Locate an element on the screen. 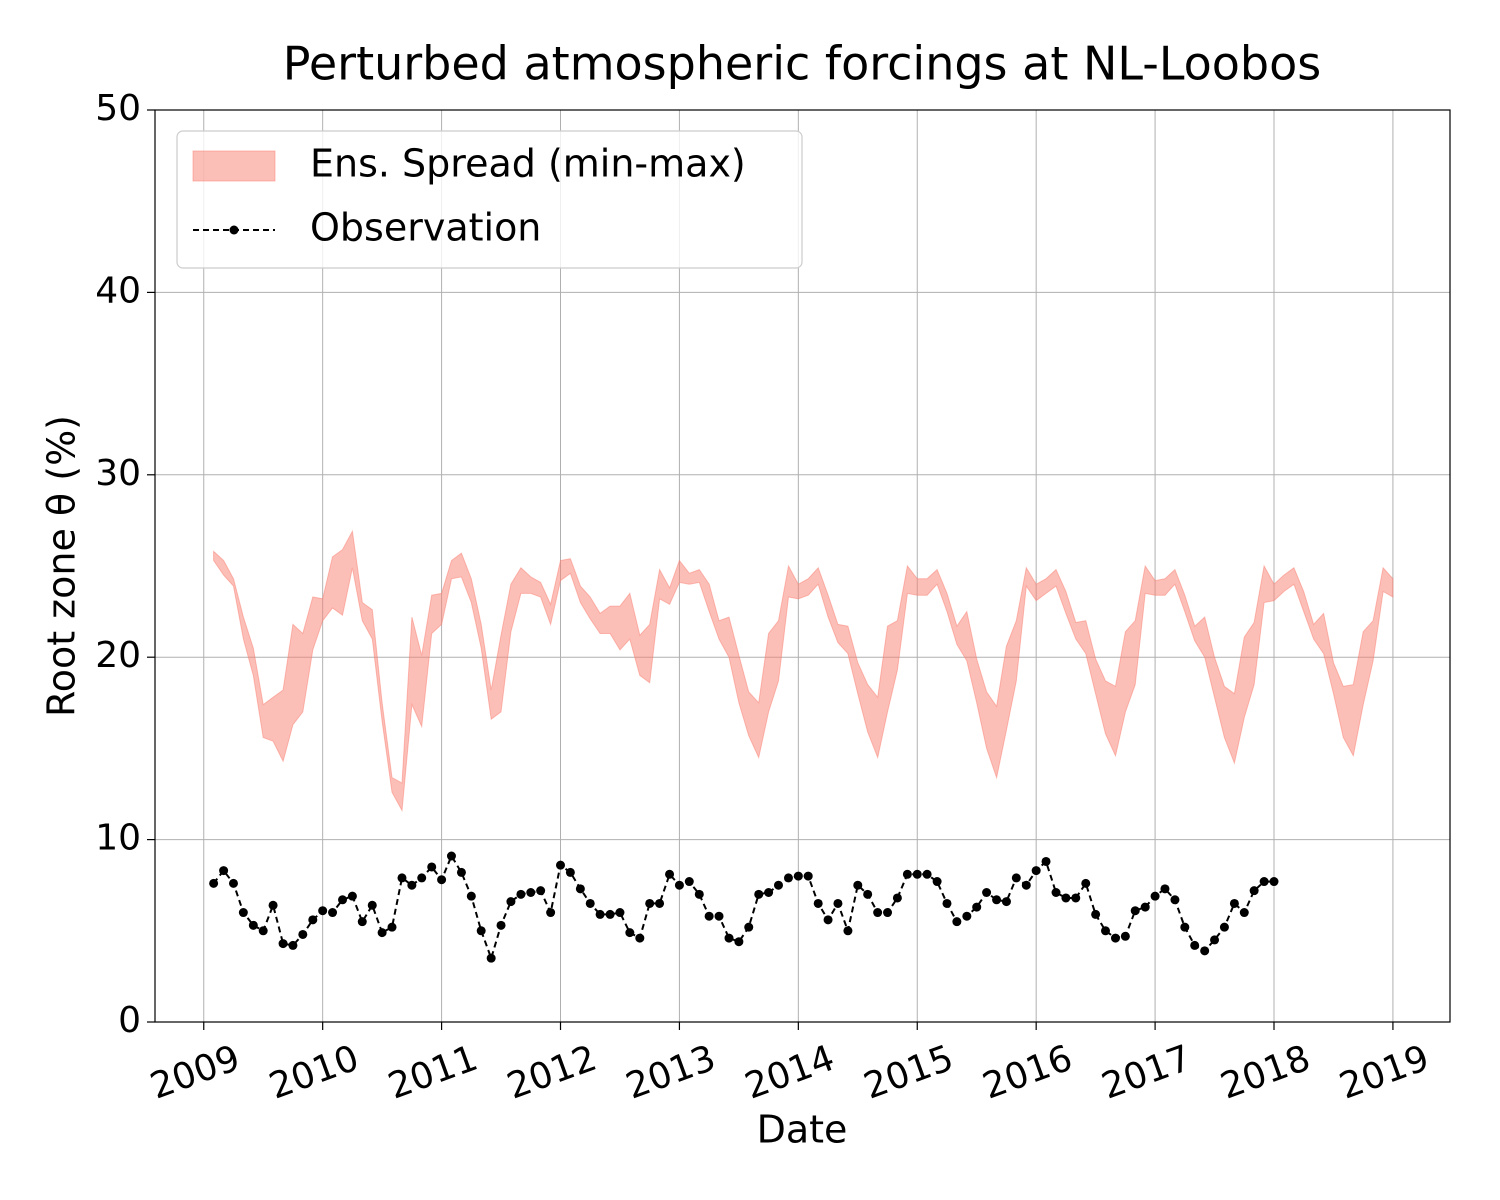 This screenshot has height=1200, width=1500. y-tick-label: 40 is located at coordinates (118, 290).